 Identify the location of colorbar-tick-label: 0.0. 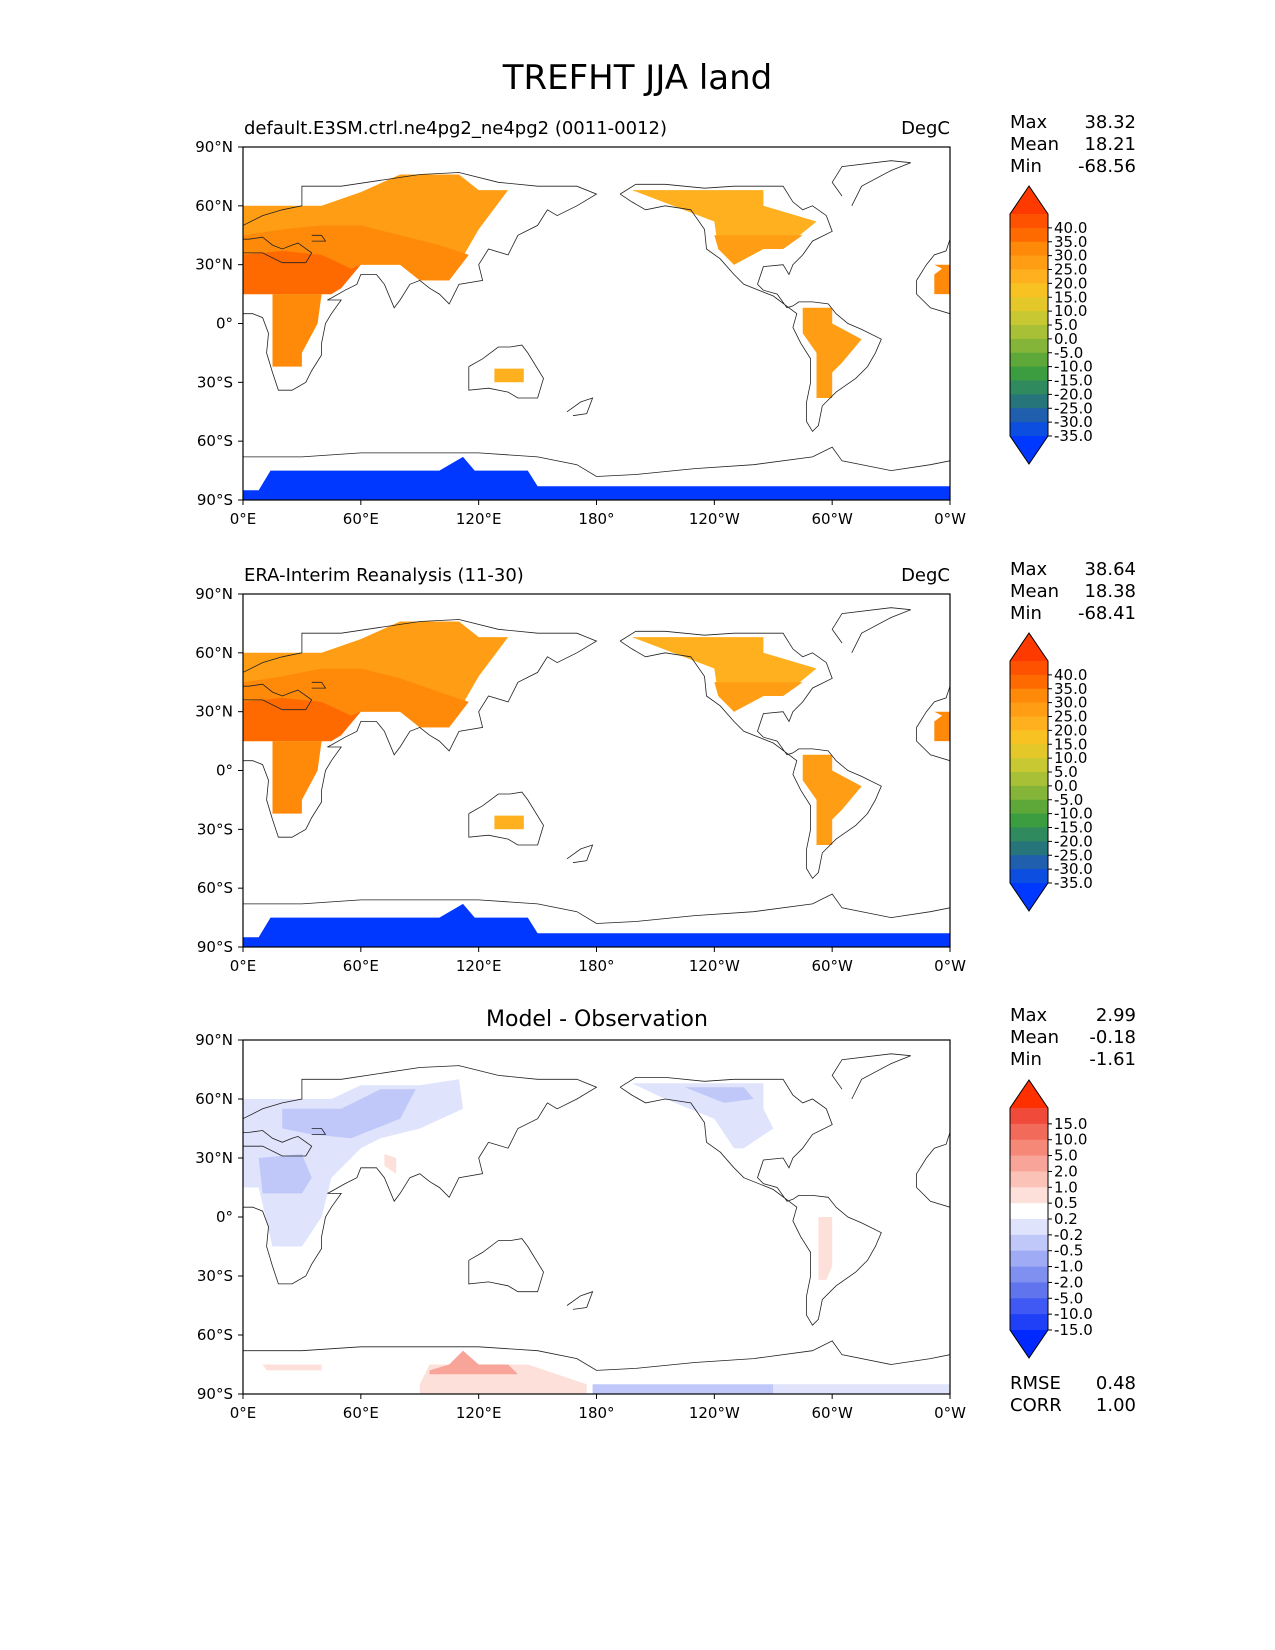
(1066, 339).